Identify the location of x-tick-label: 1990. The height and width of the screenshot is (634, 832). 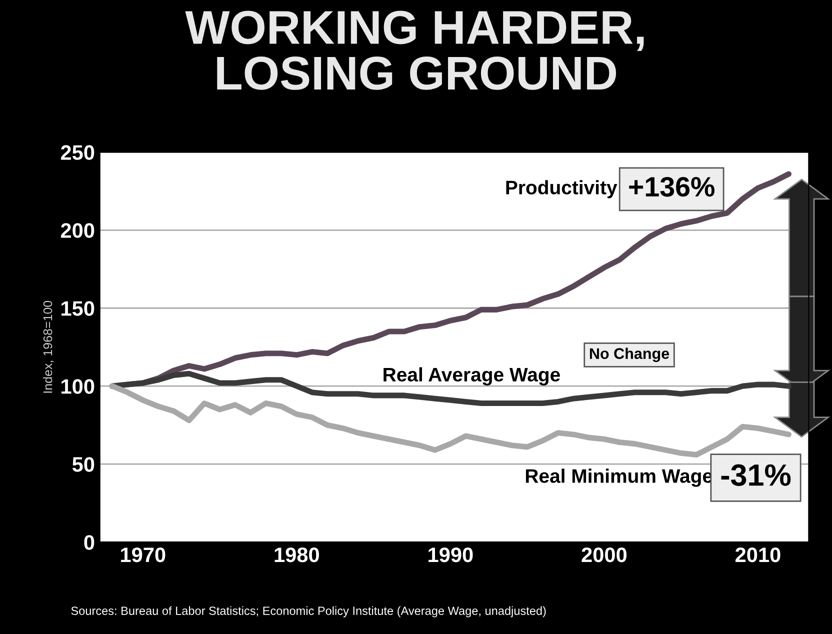
(450, 554).